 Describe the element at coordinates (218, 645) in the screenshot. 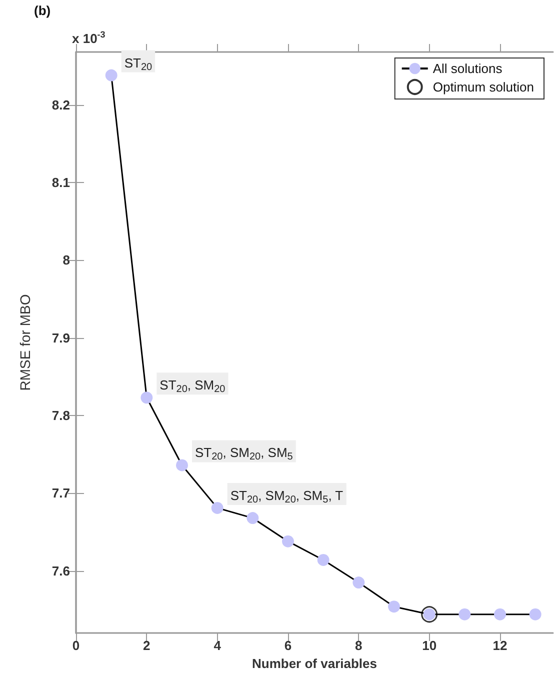

I see `x-tick-label: 4` at that location.